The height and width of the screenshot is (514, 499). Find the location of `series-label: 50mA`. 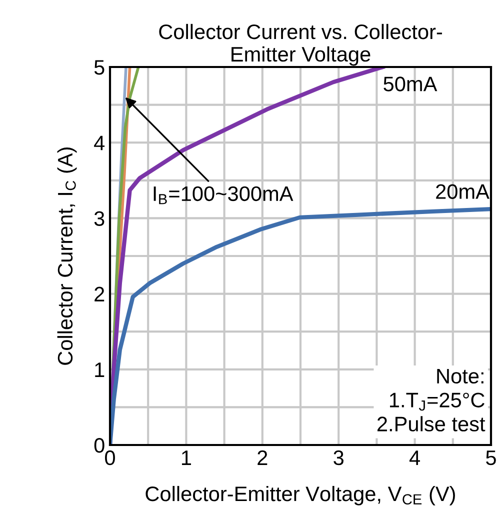

series-label: 50mA is located at coordinates (411, 84).